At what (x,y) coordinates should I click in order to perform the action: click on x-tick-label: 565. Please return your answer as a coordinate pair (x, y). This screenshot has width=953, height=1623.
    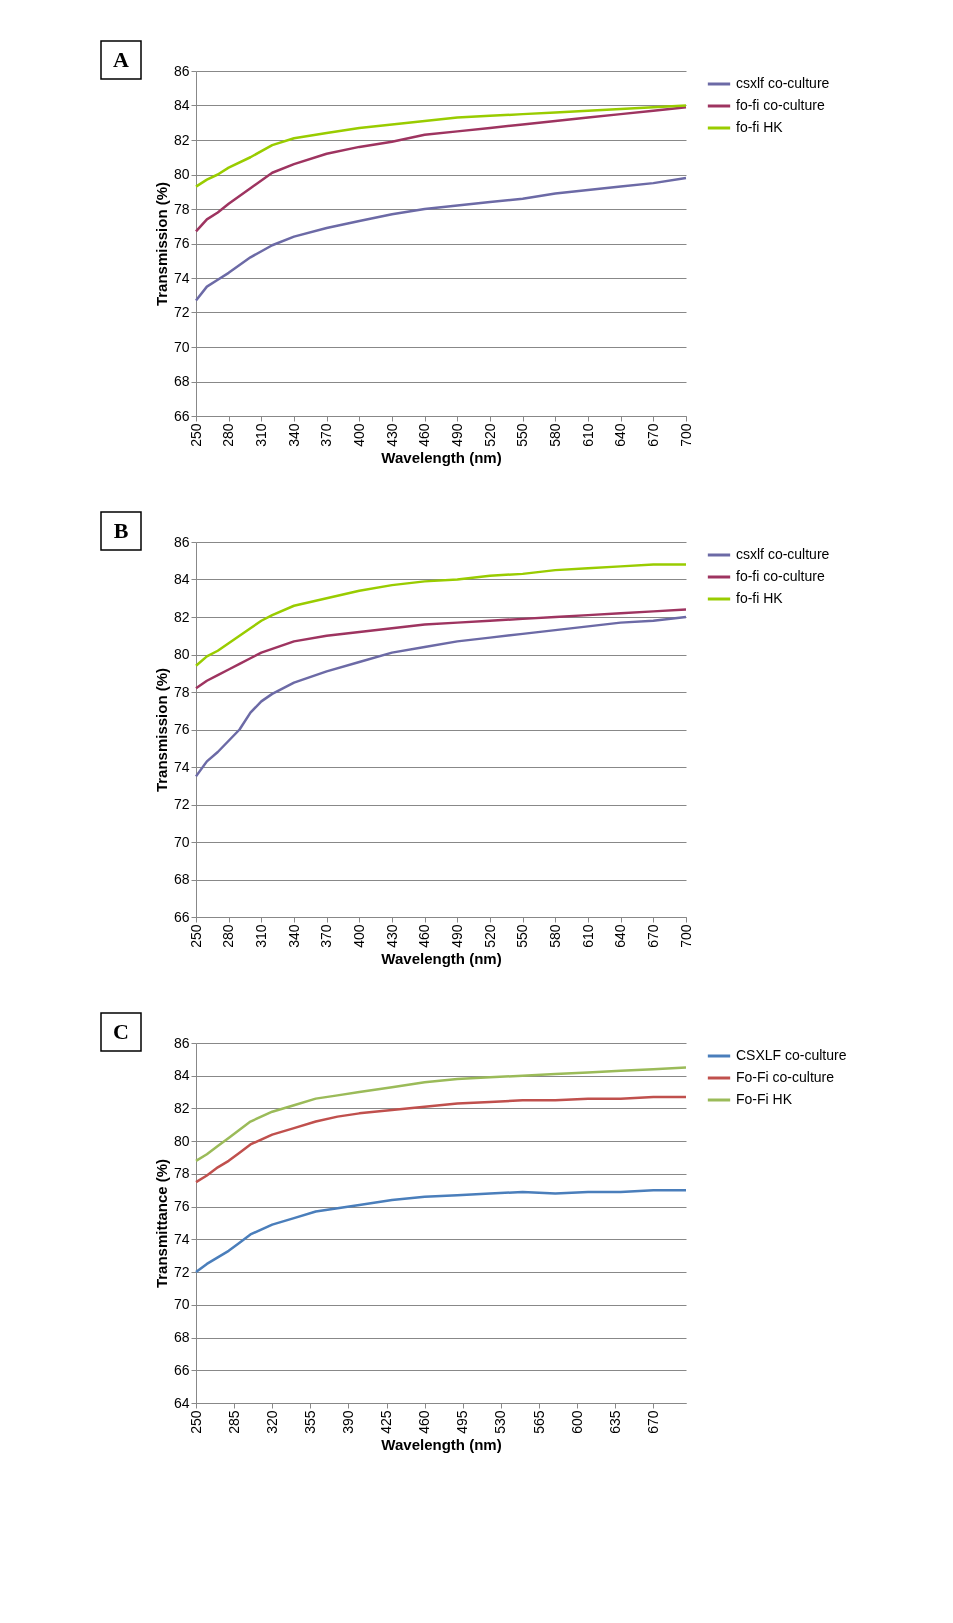
    Looking at the image, I should click on (538, 1422).